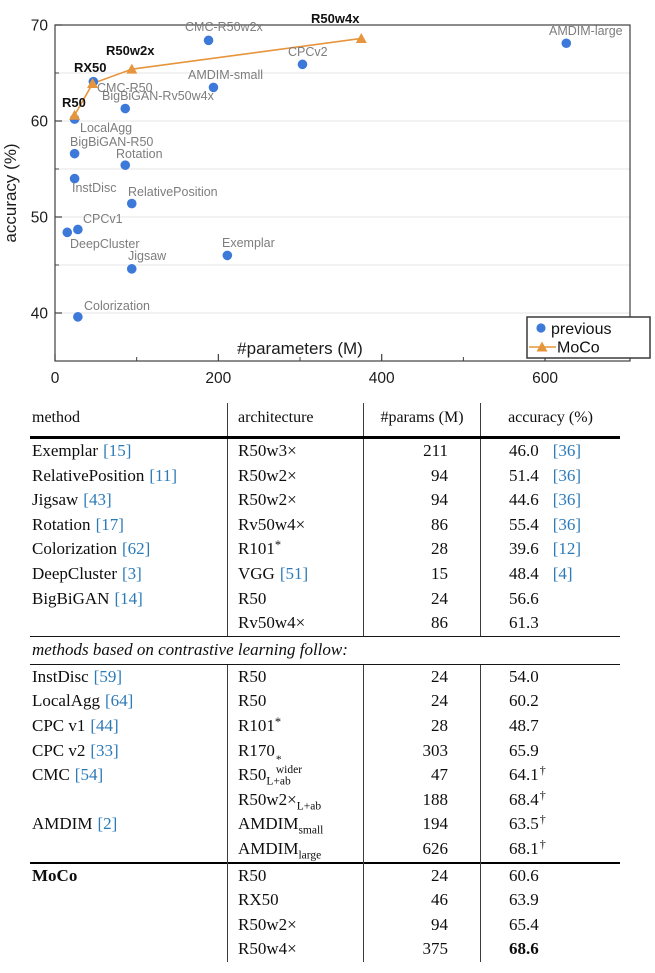 The image size is (655, 973). I want to click on x-tick-label: 200, so click(218, 378).